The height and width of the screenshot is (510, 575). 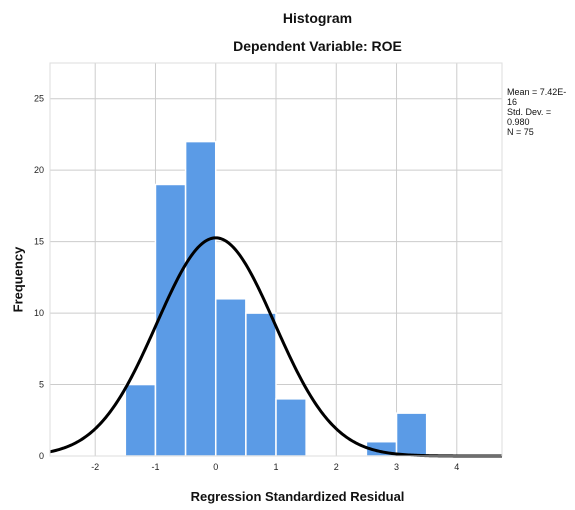 I want to click on chart-title: Histogram, so click(x=317, y=18).